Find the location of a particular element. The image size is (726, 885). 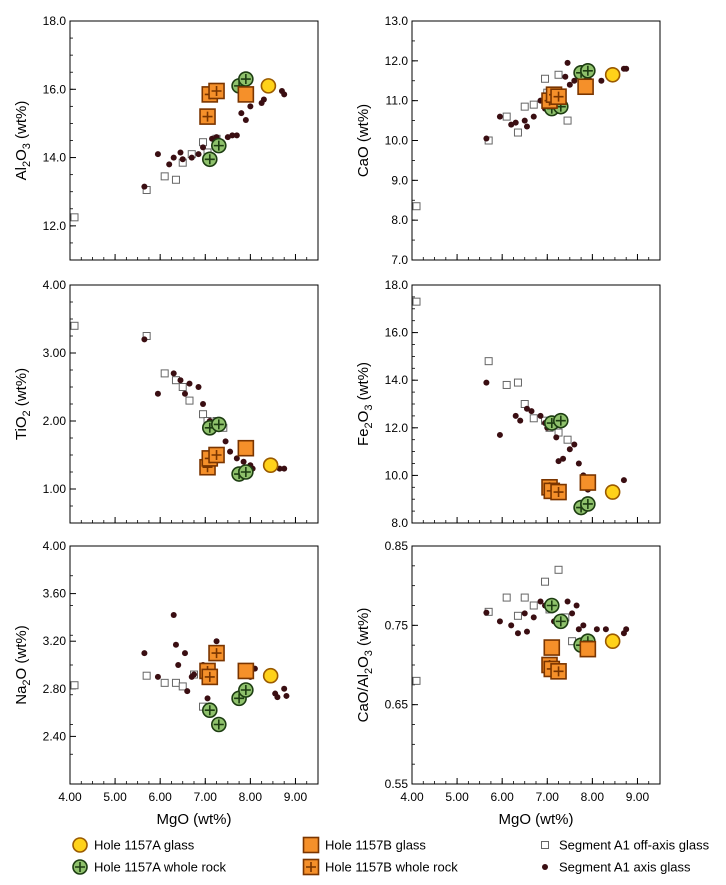

y-tick-label: 3.20 is located at coordinates (55, 641).